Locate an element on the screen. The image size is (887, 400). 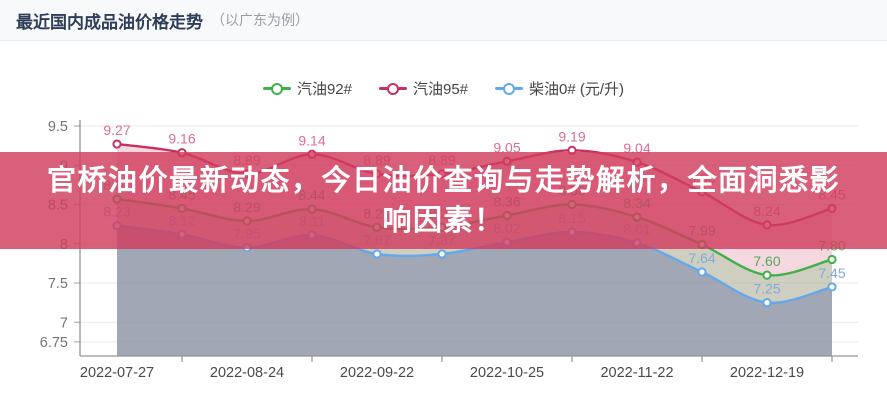
headline-text-line2: 响因素！ is located at coordinates (443, 220).